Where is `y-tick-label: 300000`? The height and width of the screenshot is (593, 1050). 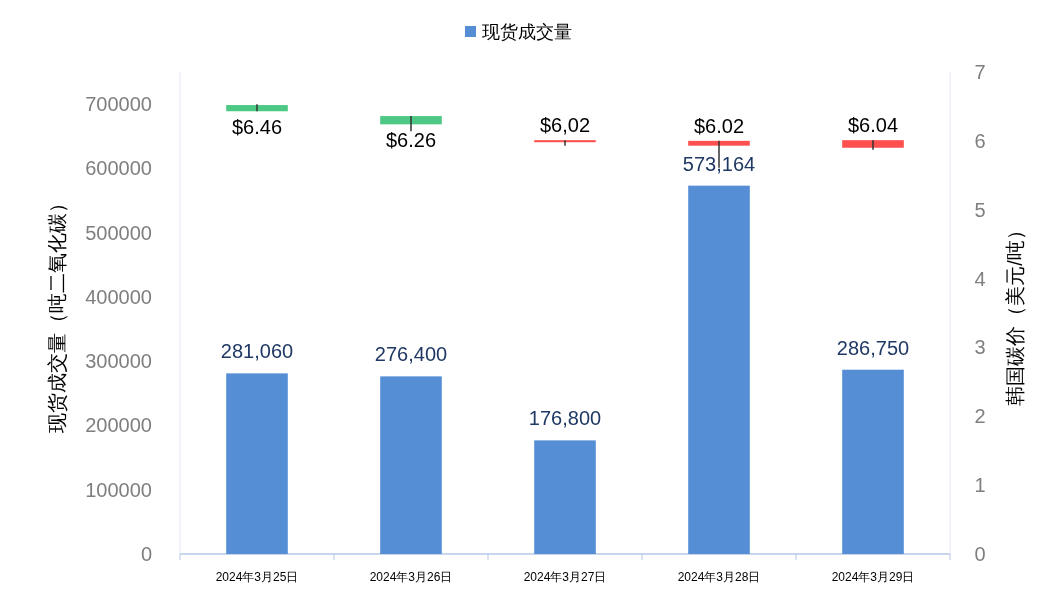
y-tick-label: 300000 is located at coordinates (118, 361).